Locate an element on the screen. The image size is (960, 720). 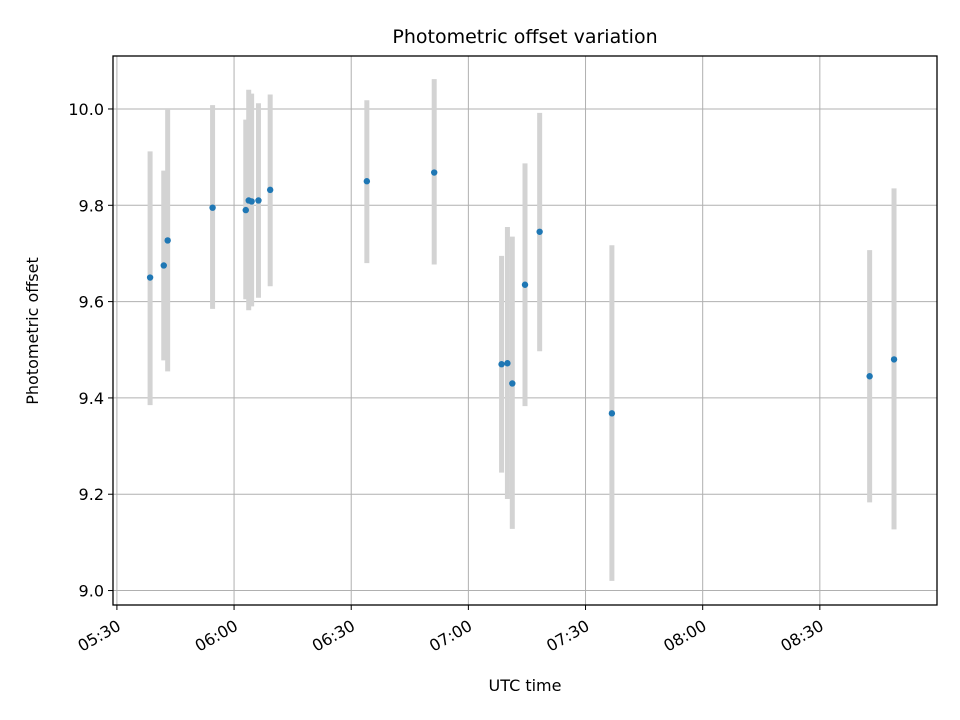
chart-title: Photometric offset variation is located at coordinates (524, 37).